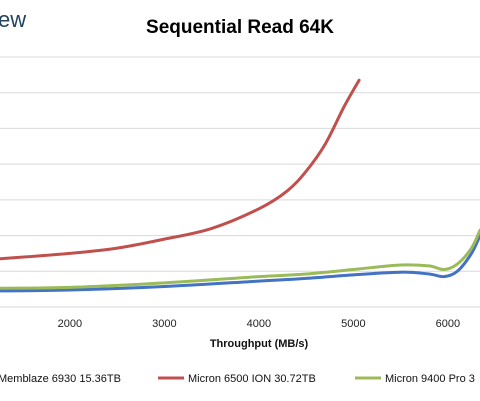 This screenshot has height=401, width=480. I want to click on legend-label-memblaze-6930: Memblaze 6930 15.36TB, so click(60, 379).